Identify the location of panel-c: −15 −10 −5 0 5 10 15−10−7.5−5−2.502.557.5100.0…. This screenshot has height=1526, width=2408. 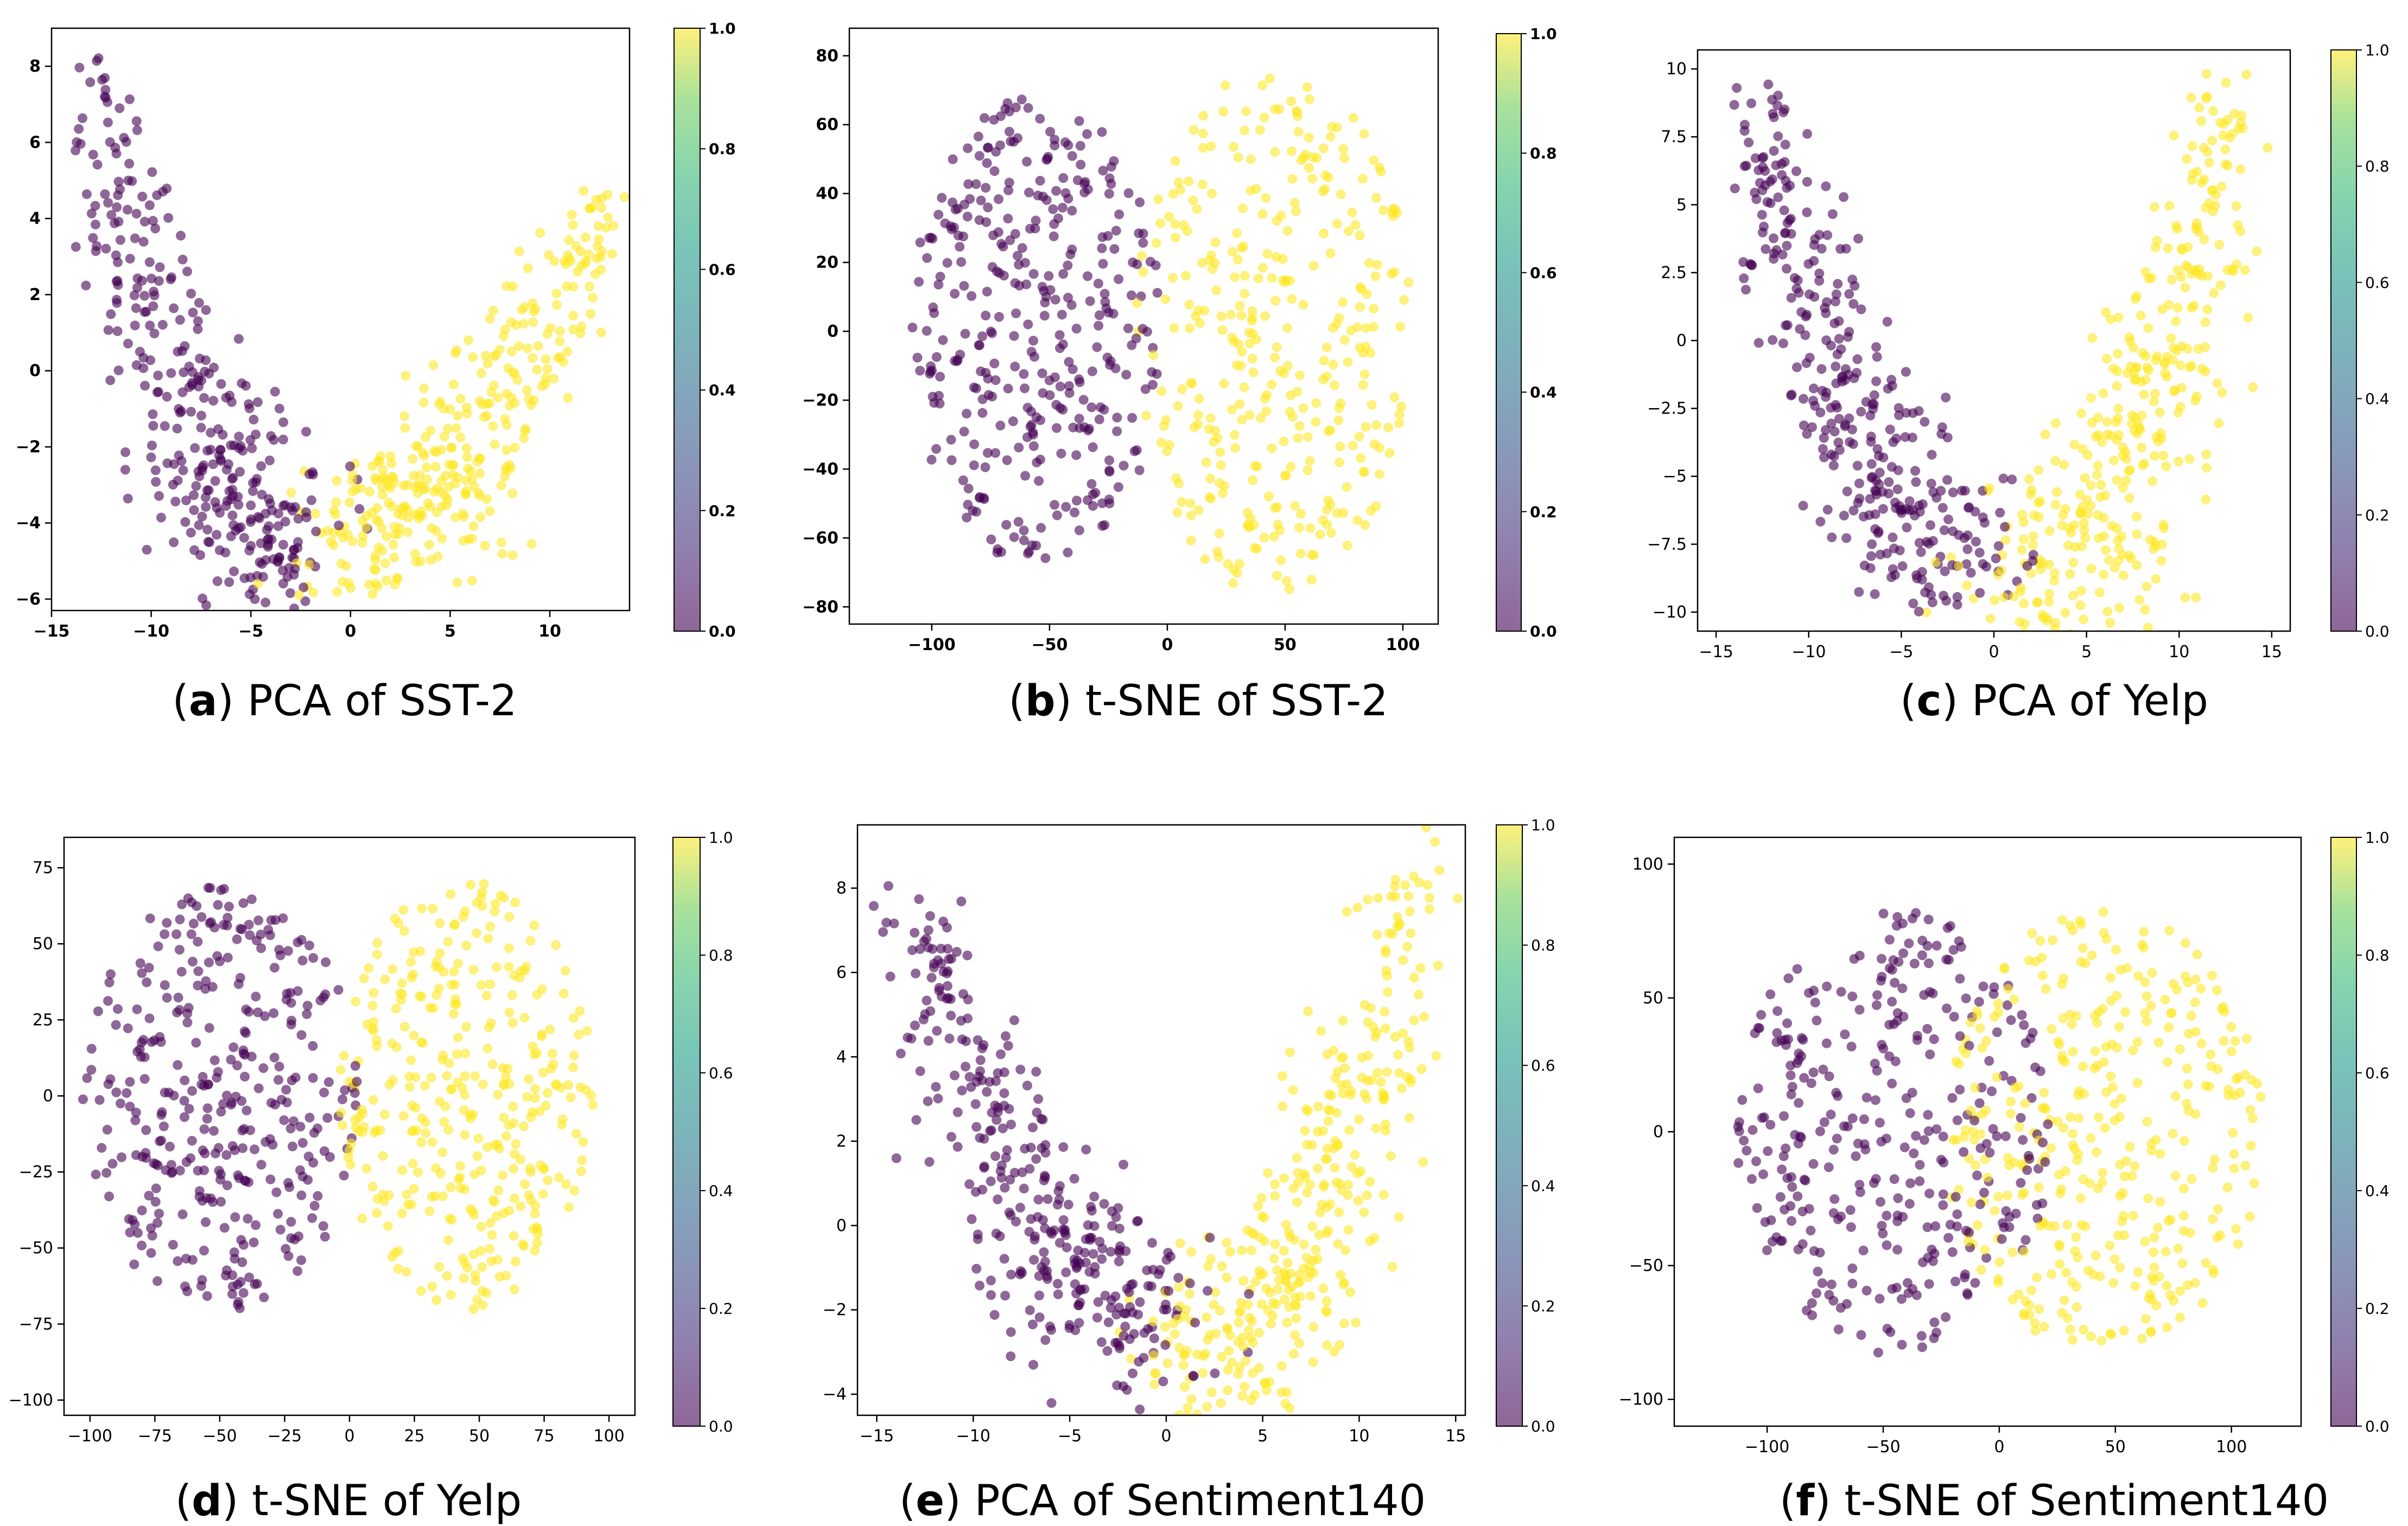
(2018, 383).